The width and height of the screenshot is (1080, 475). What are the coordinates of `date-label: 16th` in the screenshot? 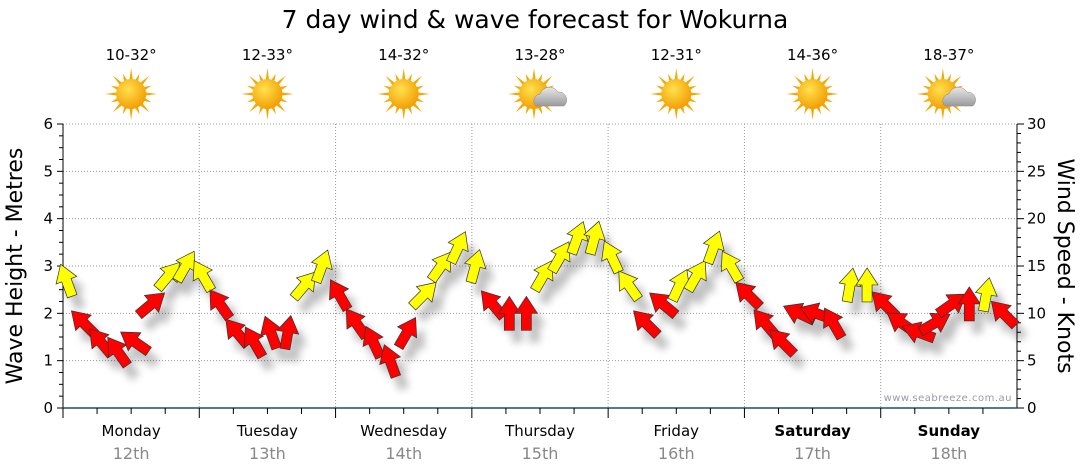 It's located at (676, 453).